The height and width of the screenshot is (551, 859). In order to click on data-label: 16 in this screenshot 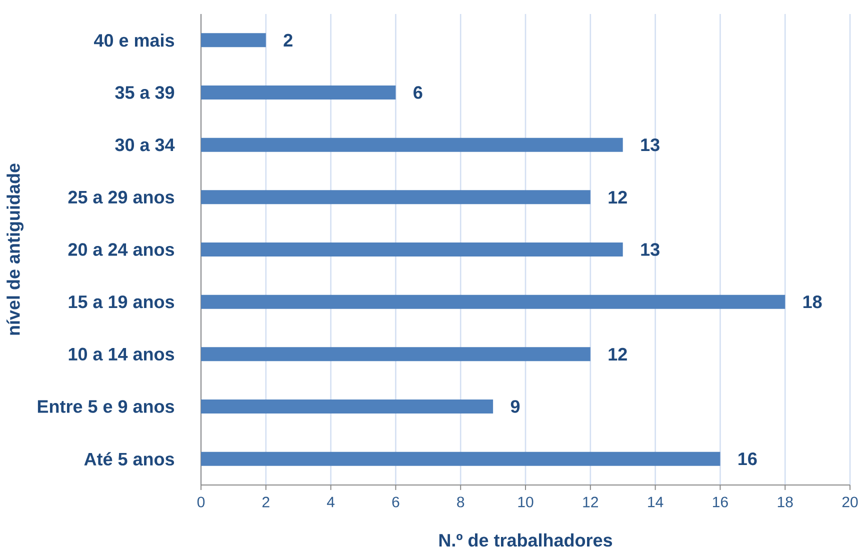, I will do `click(747, 459)`.